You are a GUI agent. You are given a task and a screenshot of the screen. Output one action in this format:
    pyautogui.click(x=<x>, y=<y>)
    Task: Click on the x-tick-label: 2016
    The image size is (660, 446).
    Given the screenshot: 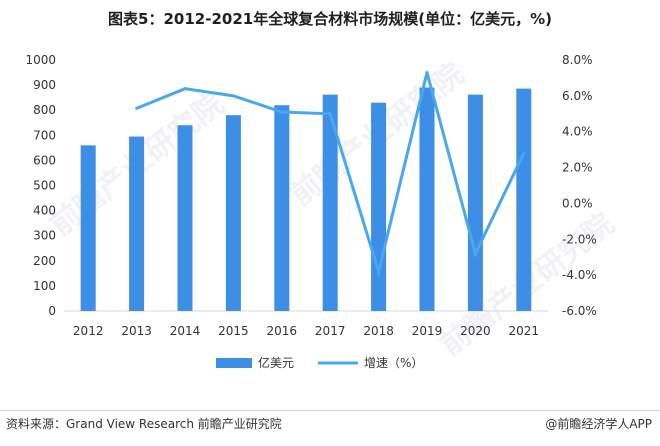 What is the action you would take?
    pyautogui.click(x=282, y=331)
    